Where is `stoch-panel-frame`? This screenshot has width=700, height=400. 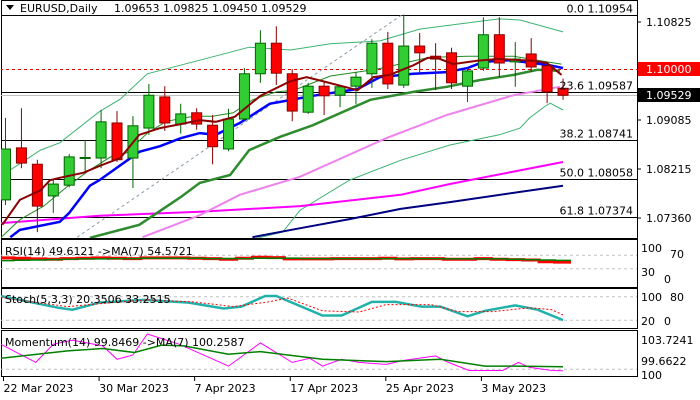
stoch-panel-frame is located at coordinates (319, 308).